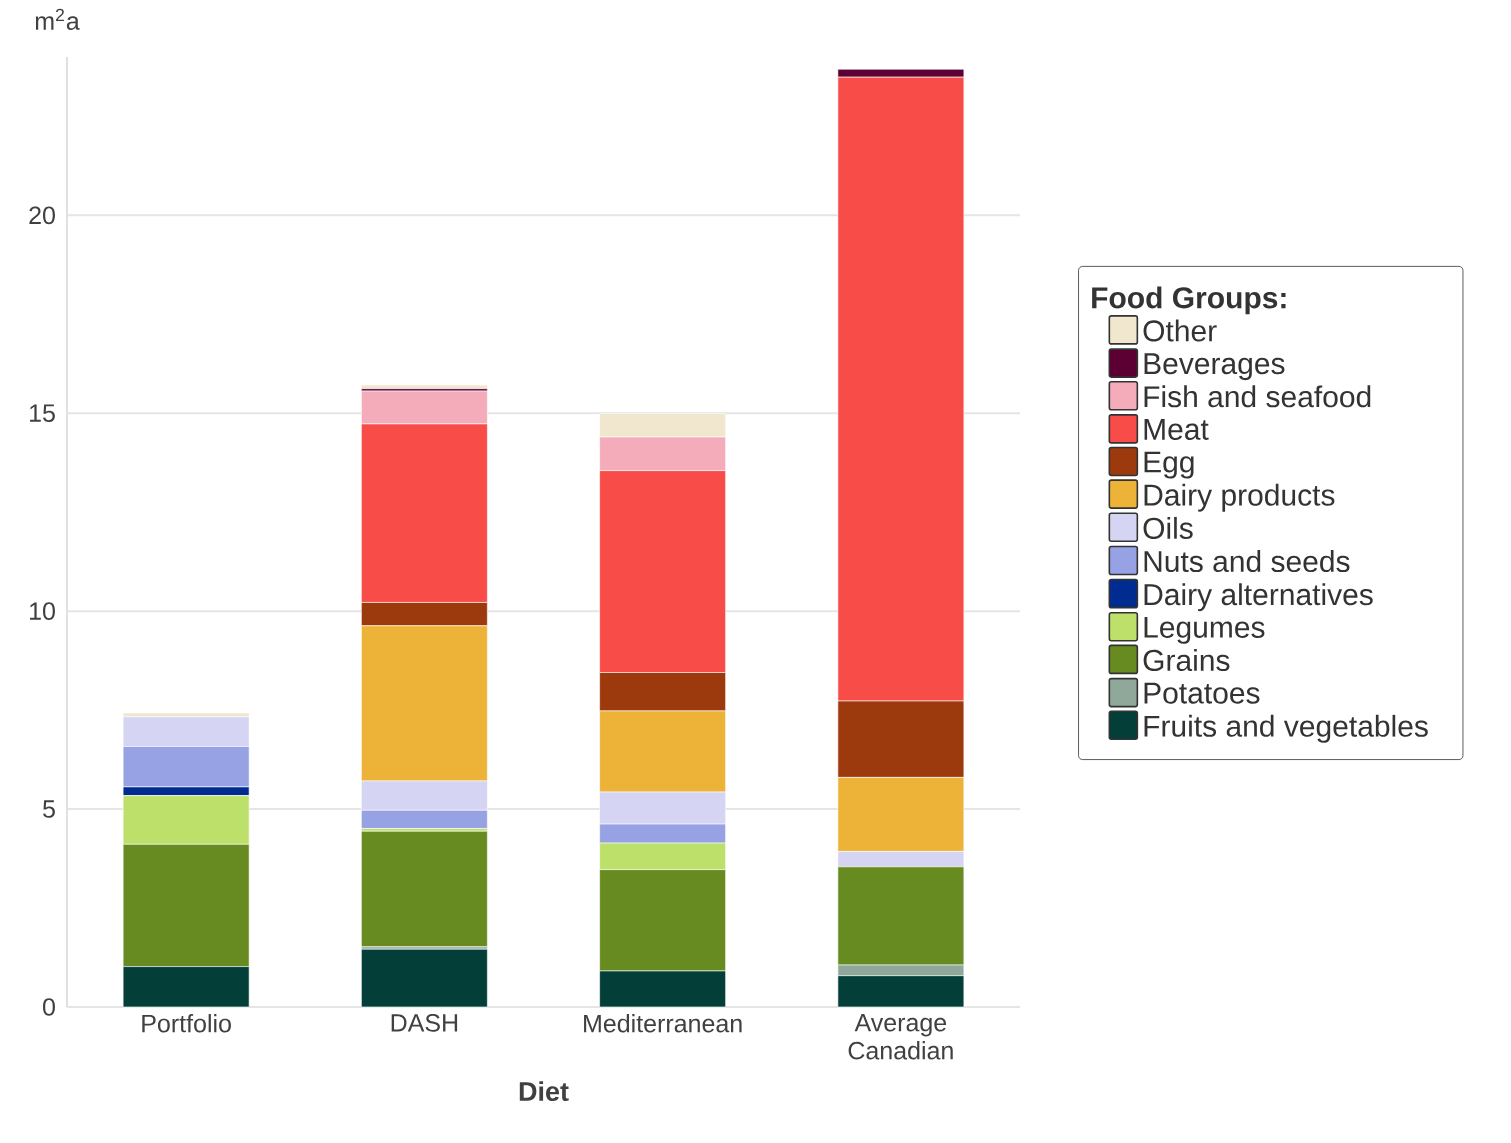  Describe the element at coordinates (424, 1023) in the screenshot. I see `x-tick-label: DASH` at that location.